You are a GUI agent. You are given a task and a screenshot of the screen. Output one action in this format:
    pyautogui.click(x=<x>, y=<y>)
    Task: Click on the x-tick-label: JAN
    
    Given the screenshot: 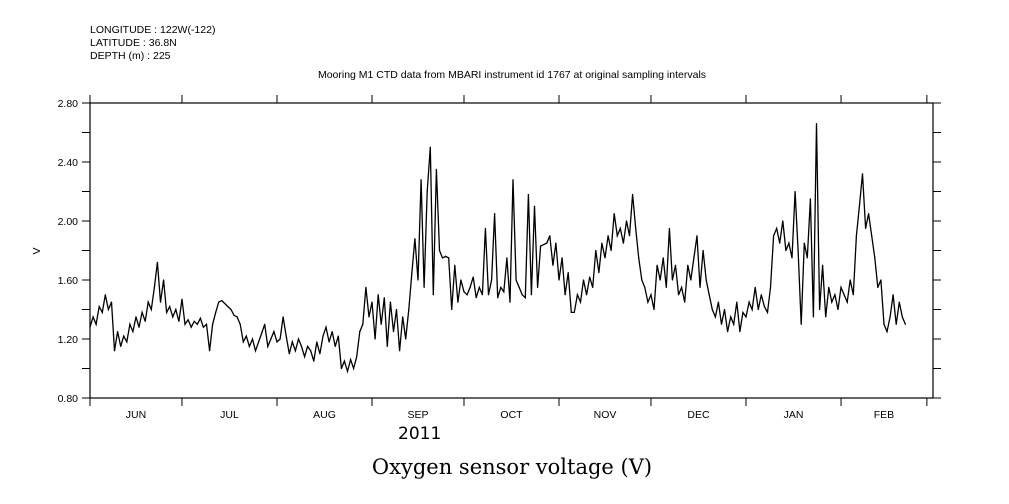 What is the action you would take?
    pyautogui.click(x=794, y=415)
    